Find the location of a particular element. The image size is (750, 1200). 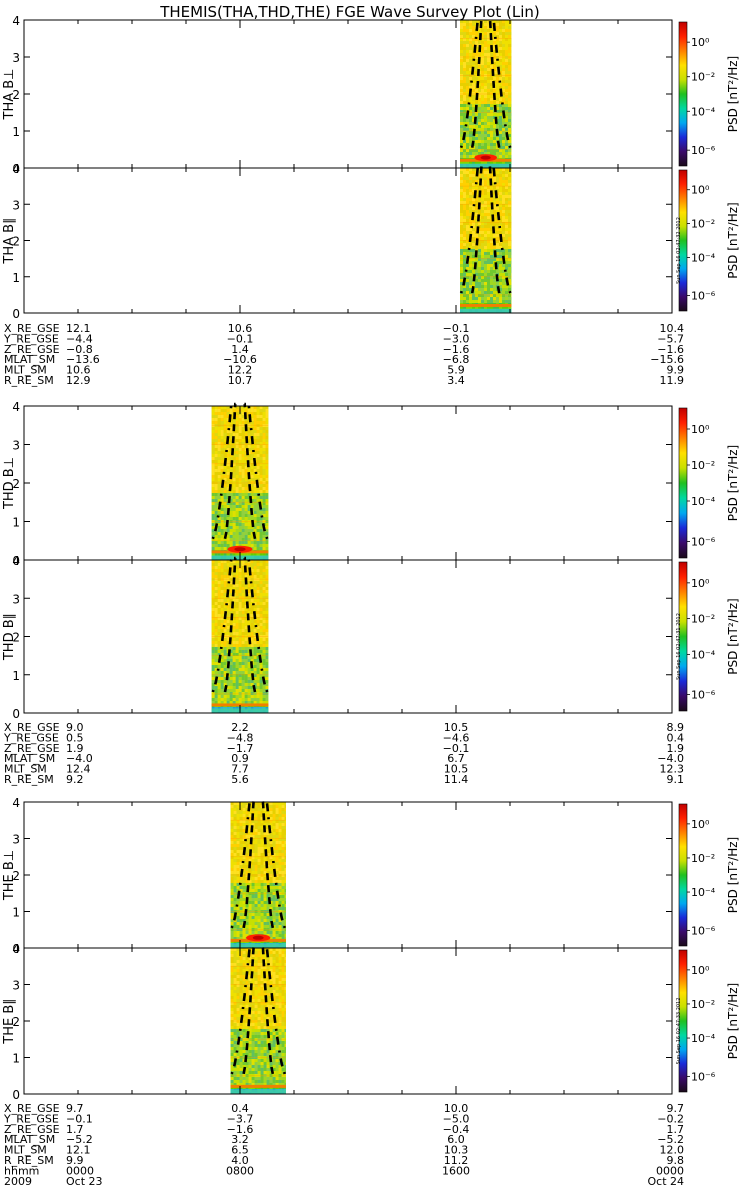

ephemeris-value: 0.9 is located at coordinates (240, 758).